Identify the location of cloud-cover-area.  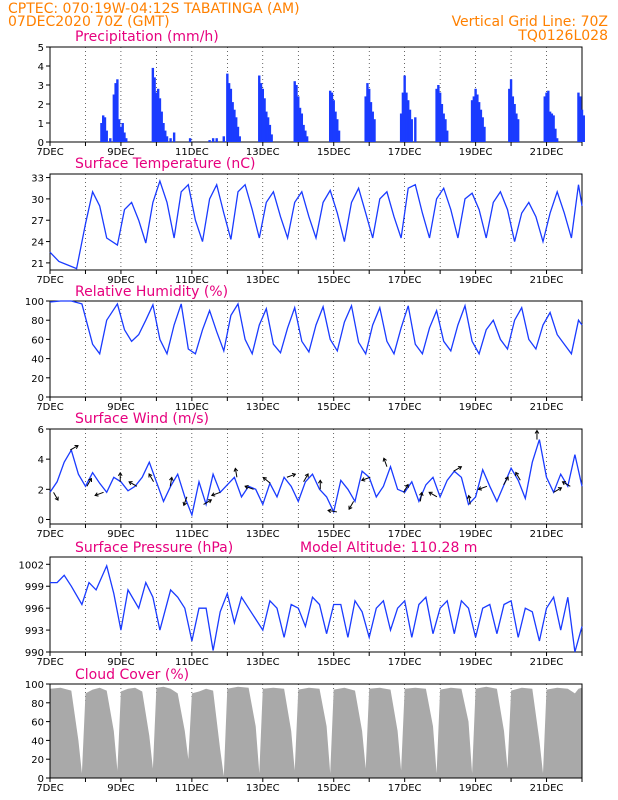
(316, 732).